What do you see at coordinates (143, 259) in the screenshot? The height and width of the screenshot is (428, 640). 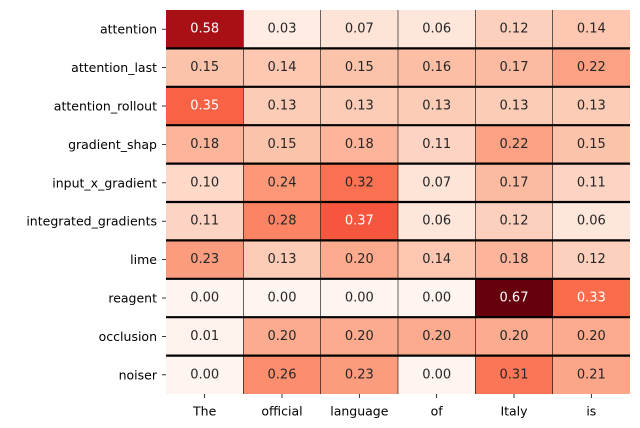 I see `y-tick-label: lime` at bounding box center [143, 259].